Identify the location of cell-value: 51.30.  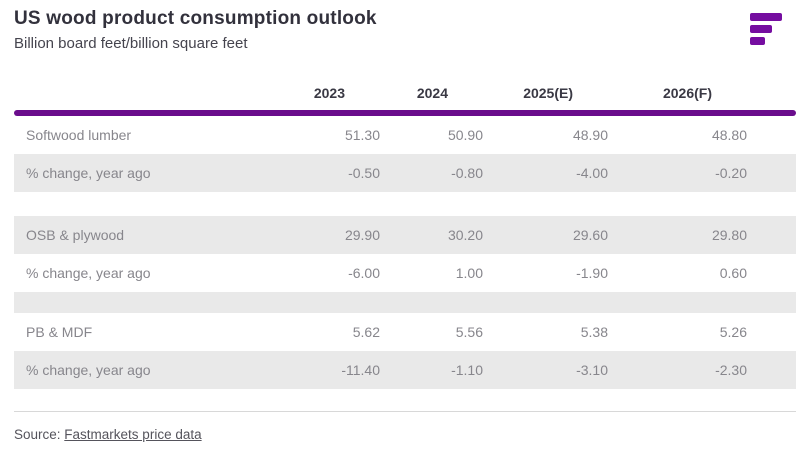
(362, 135).